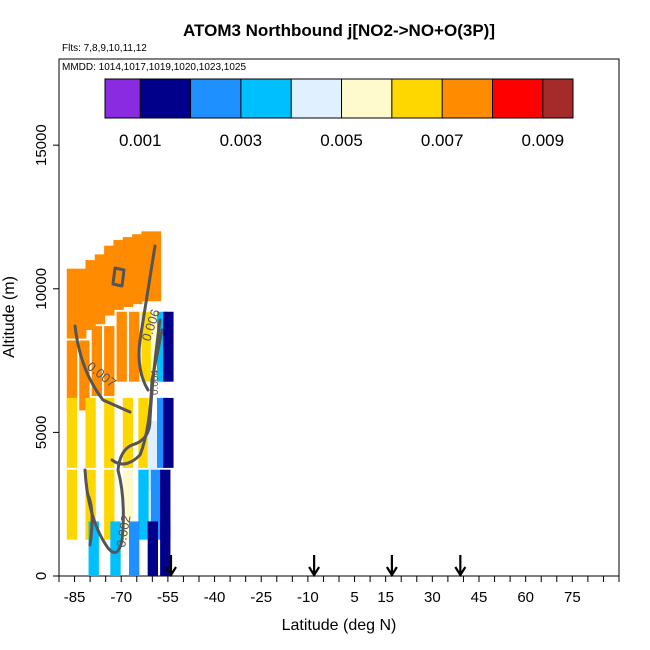 The image size is (650, 650). I want to click on colorbar-frame, so click(339, 98).